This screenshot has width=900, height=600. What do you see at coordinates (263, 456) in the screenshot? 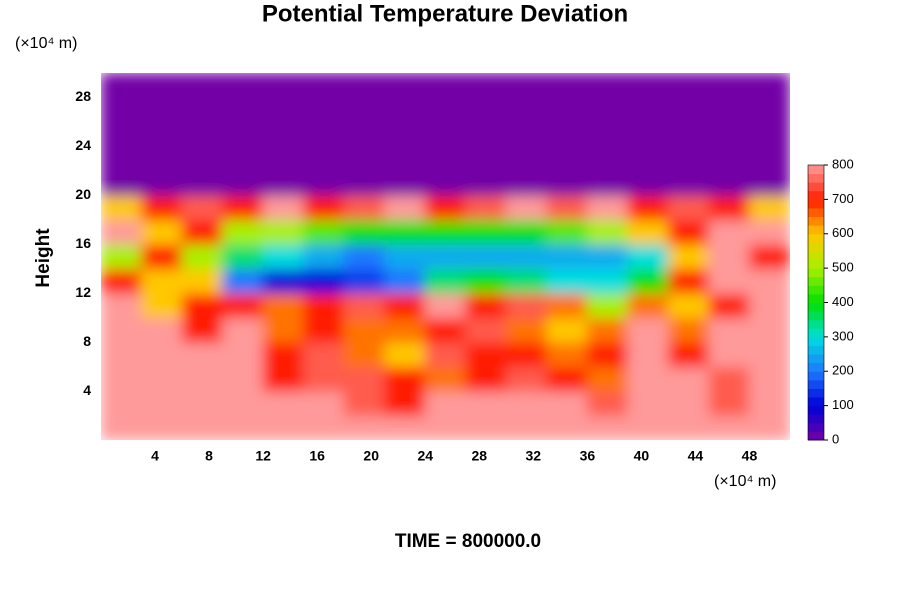
I see `x-tick-label: 12` at bounding box center [263, 456].